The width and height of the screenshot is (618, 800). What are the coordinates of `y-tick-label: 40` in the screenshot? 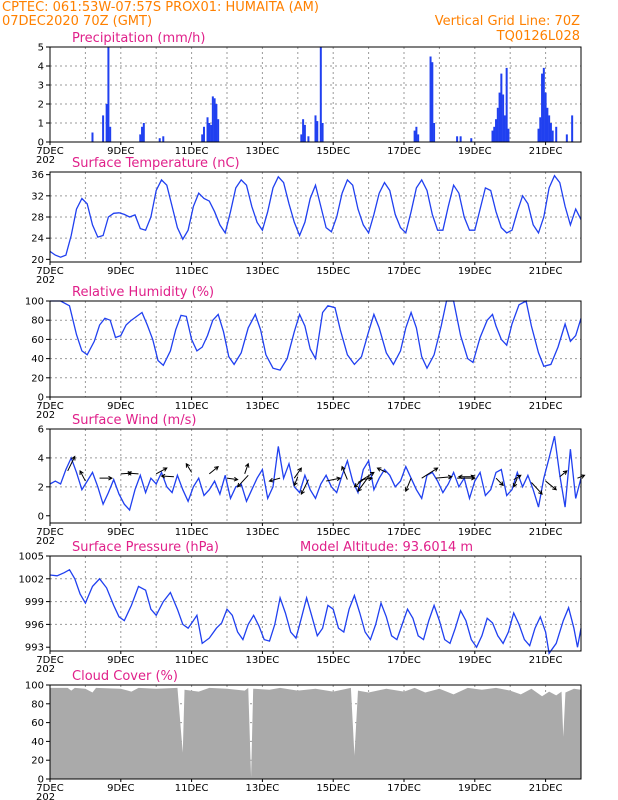 It's located at (37, 742).